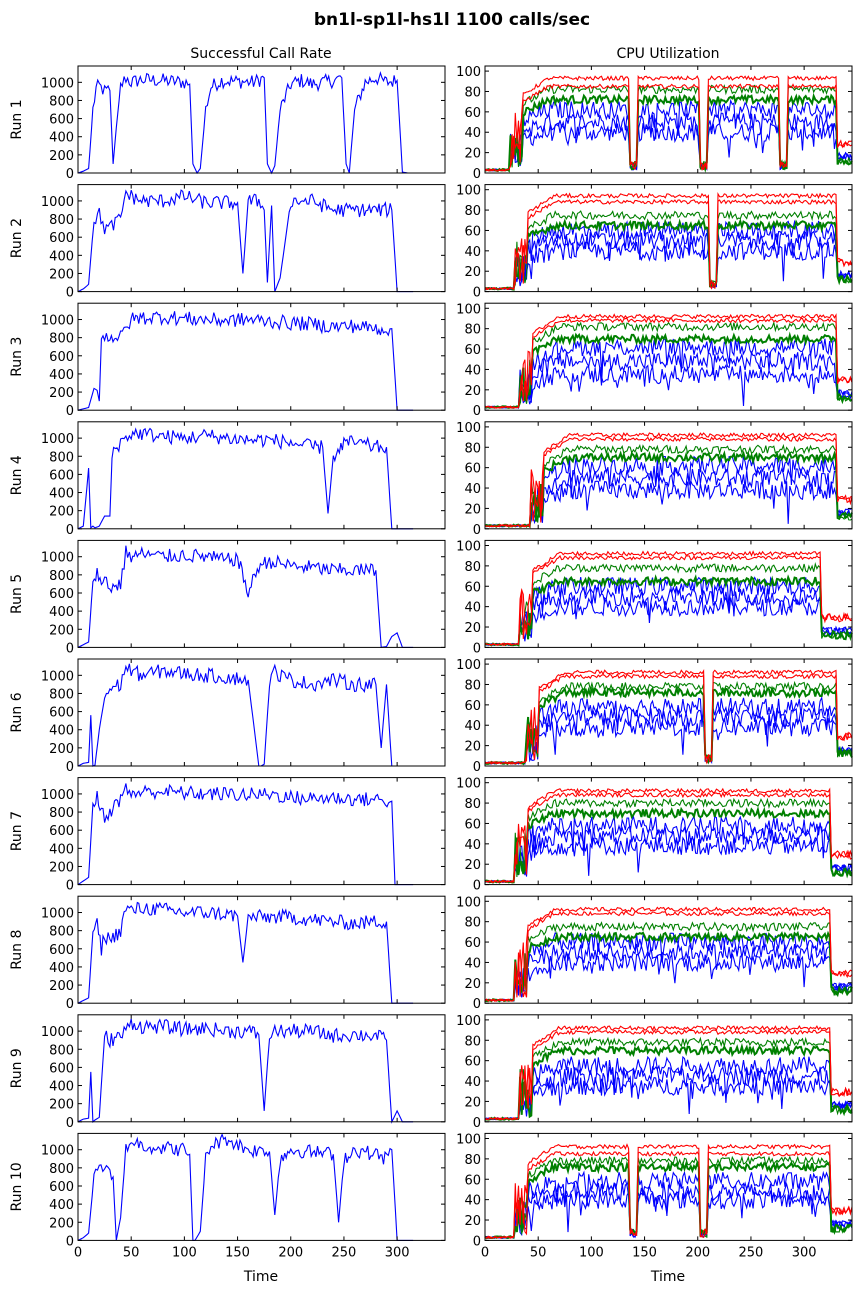 Image resolution: width=861 pixels, height=1294 pixels. What do you see at coordinates (591, 1252) in the screenshot?
I see `cpu-xtick-label: 100` at bounding box center [591, 1252].